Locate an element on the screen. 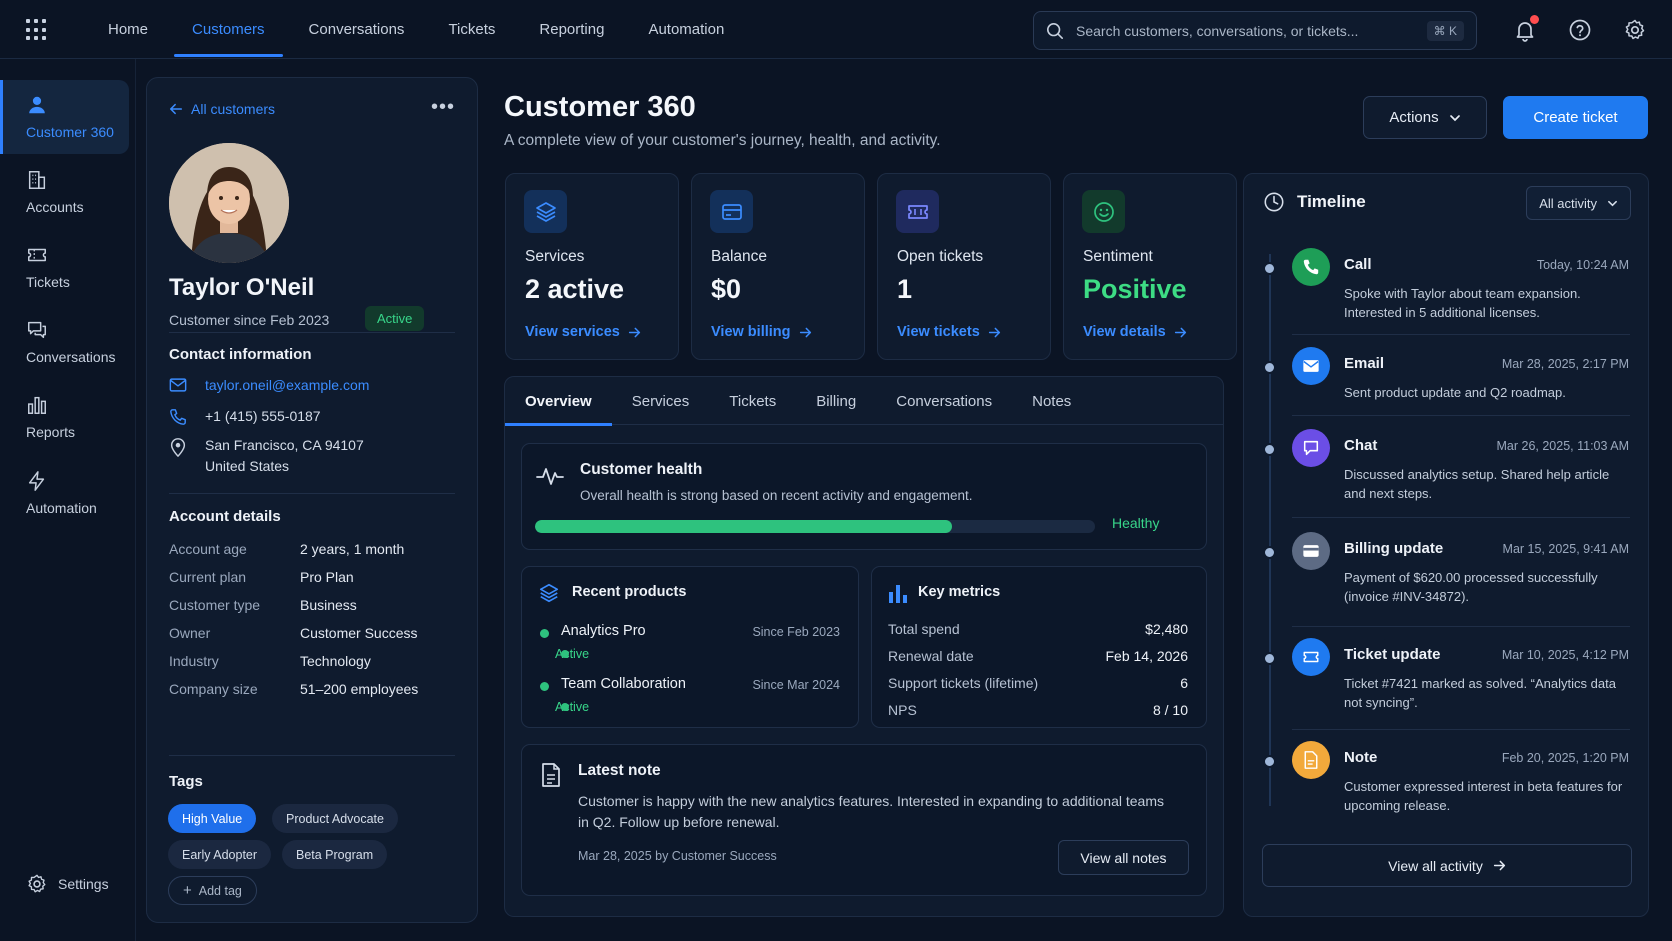  clock-icon is located at coordinates (1274, 202).